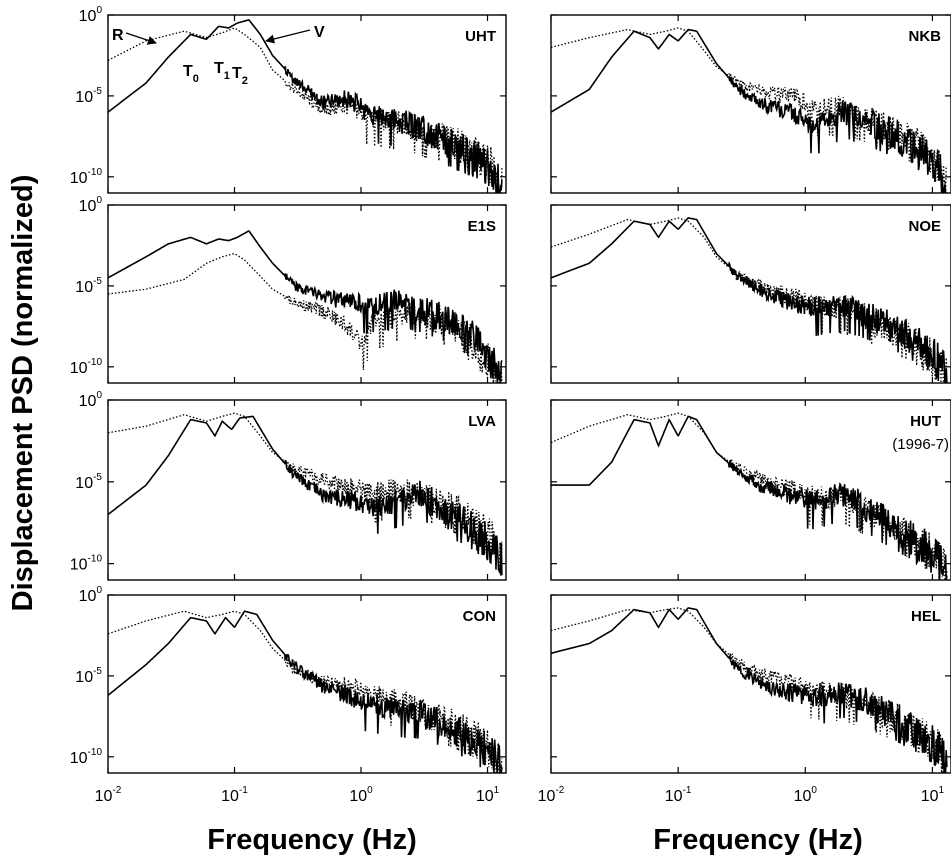 The width and height of the screenshot is (951, 858). I want to click on panel-hel-series, so click(749, 690).